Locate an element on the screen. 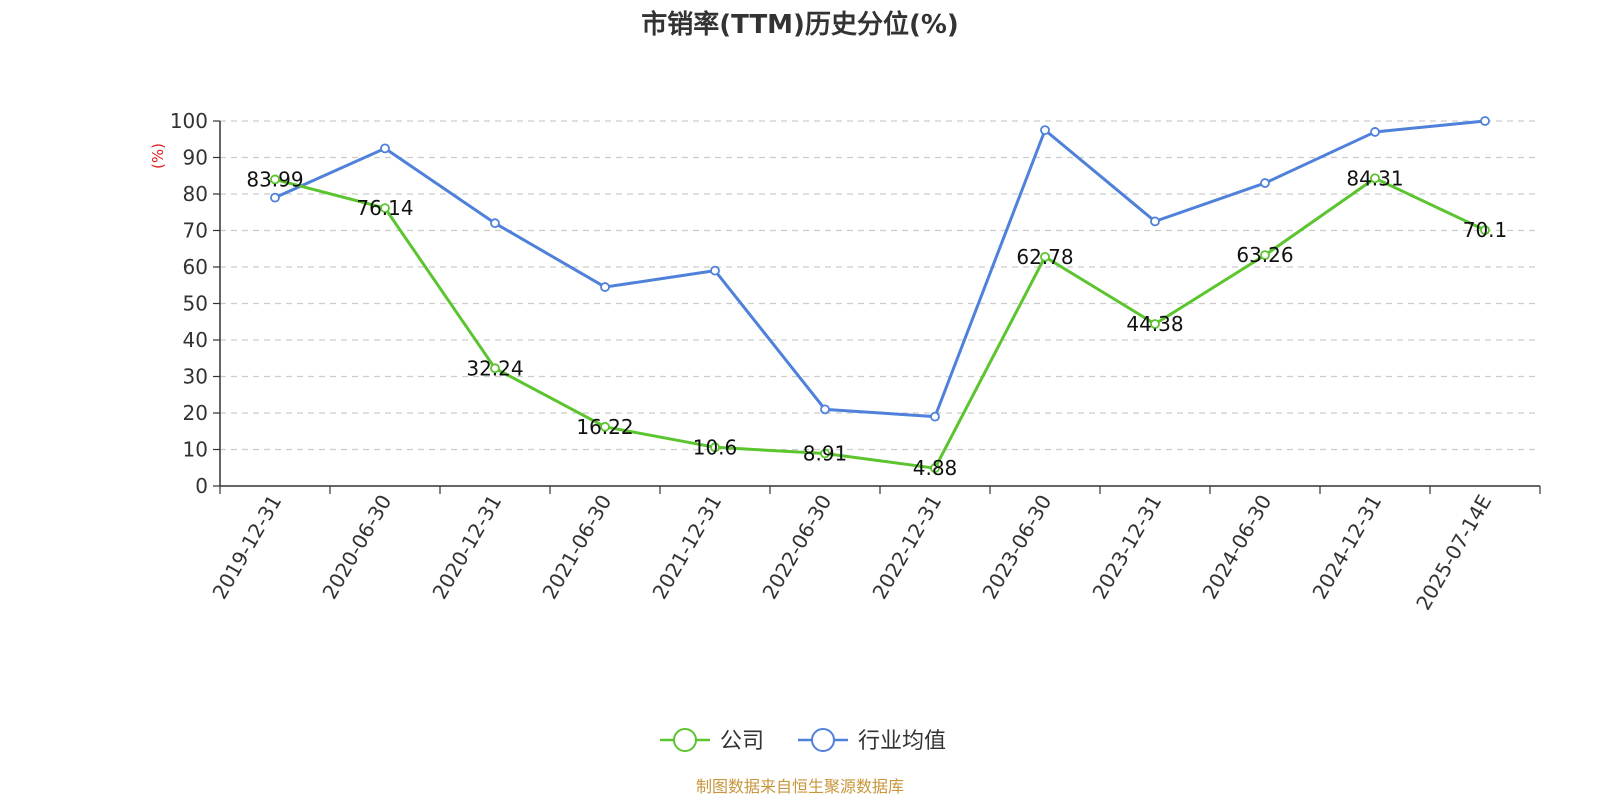 This screenshot has height=800, width=1600. data-label: 62.78 is located at coordinates (1044, 257).